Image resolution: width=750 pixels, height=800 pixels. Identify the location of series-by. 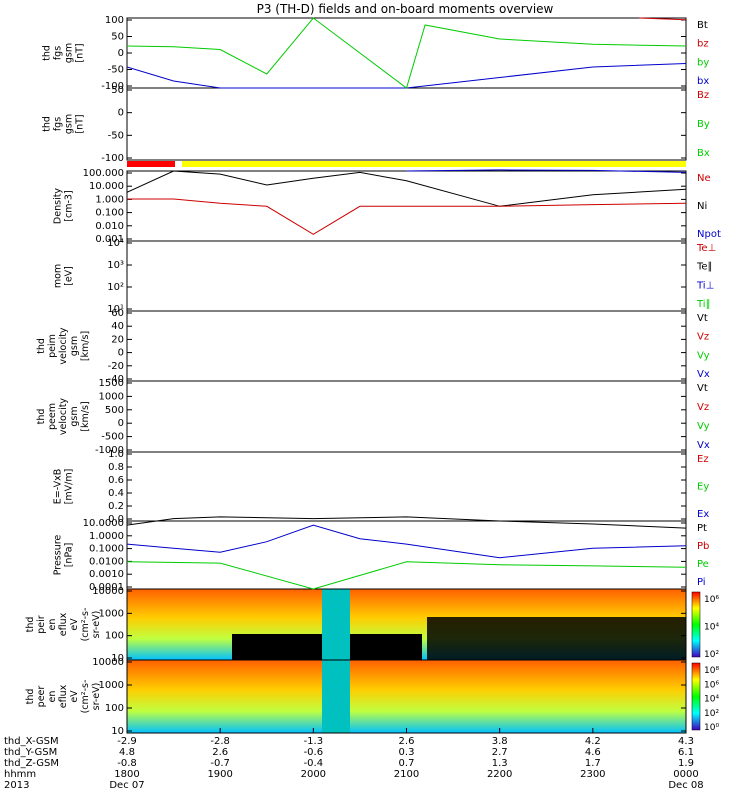
(406, 53).